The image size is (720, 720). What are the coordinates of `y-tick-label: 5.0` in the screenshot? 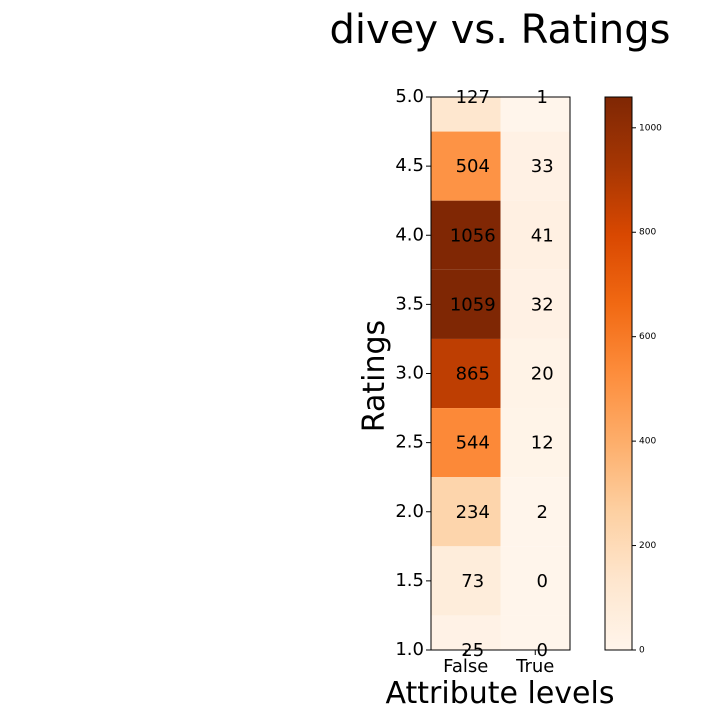 It's located at (409, 96).